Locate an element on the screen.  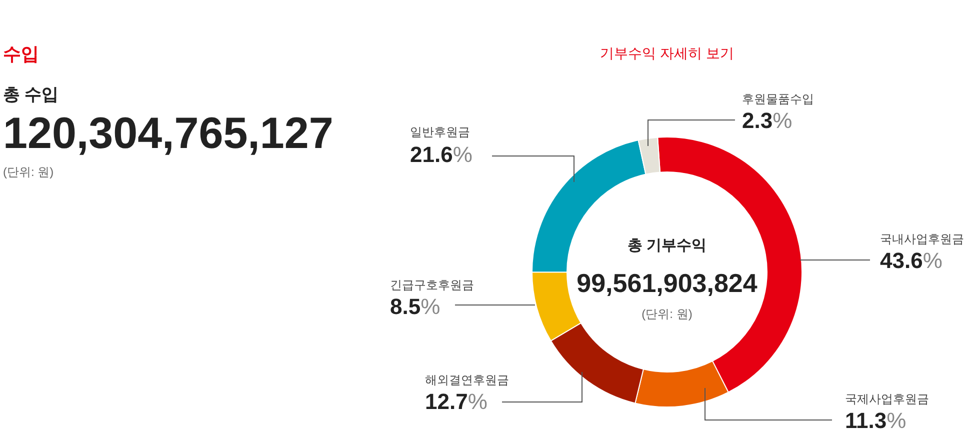
slice-label: 긴급구호후원금 is located at coordinates (432, 285).